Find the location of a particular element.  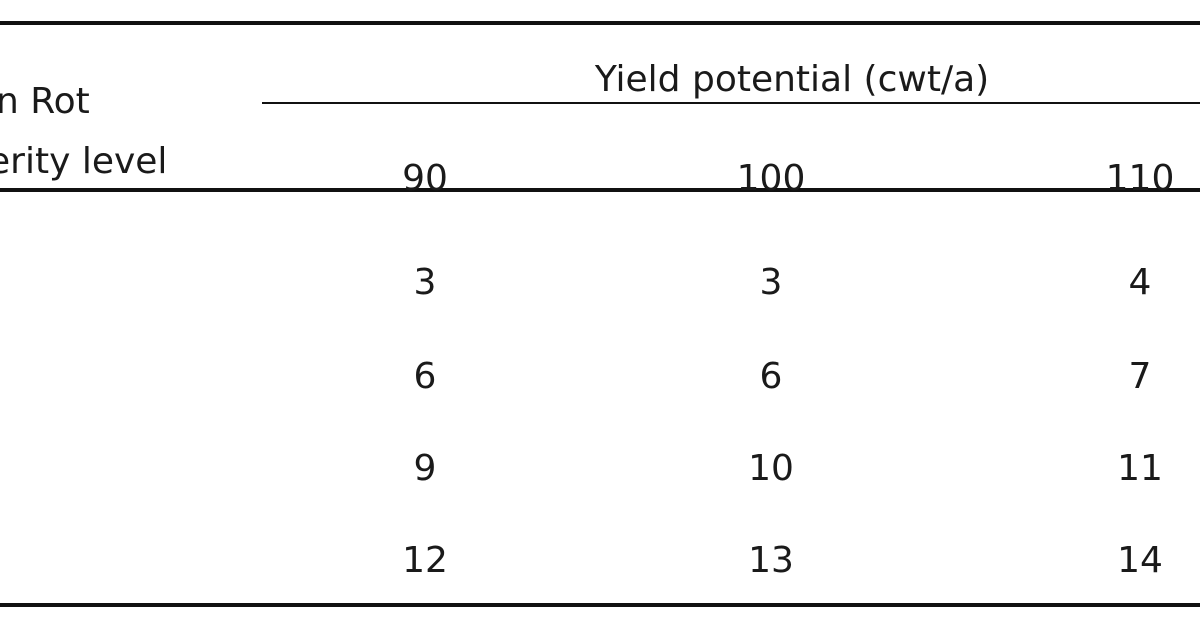

column-header: 100 is located at coordinates (771, 178).